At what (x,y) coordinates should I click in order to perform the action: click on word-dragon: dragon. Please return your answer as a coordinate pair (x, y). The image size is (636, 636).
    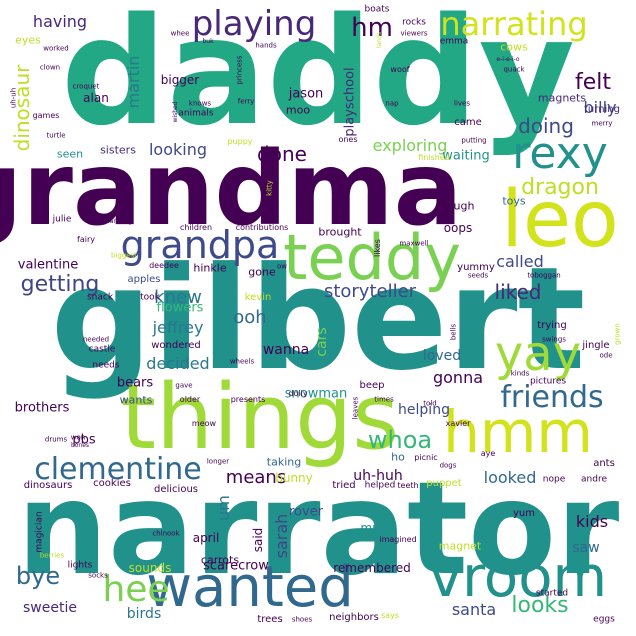
    Looking at the image, I should click on (560, 187).